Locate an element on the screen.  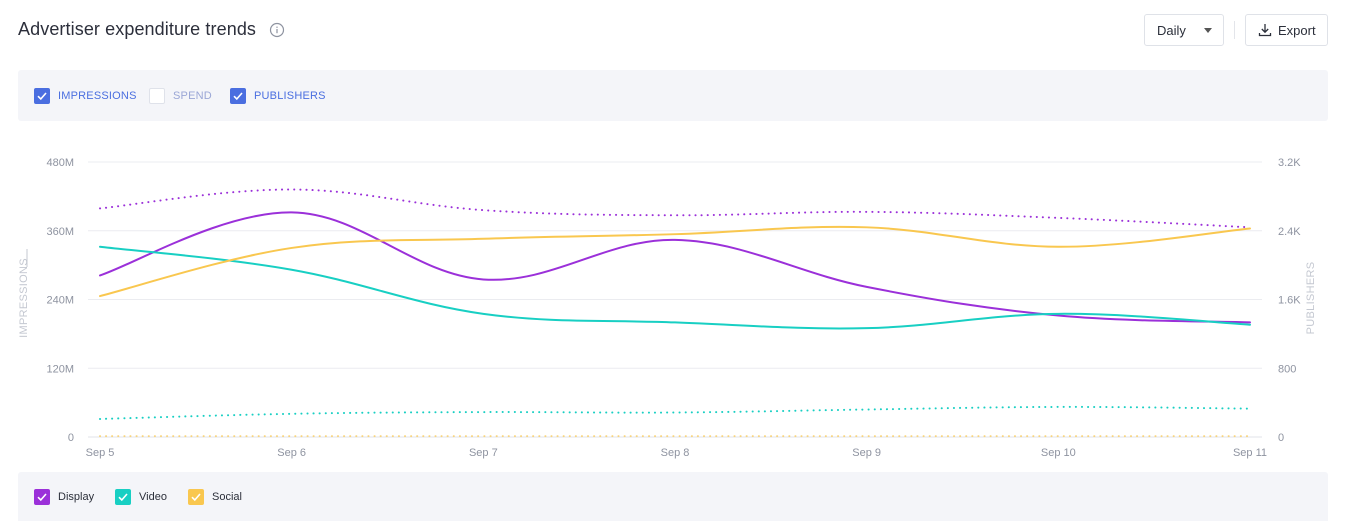
y2-tick-label: 3.2K is located at coordinates (1289, 163).